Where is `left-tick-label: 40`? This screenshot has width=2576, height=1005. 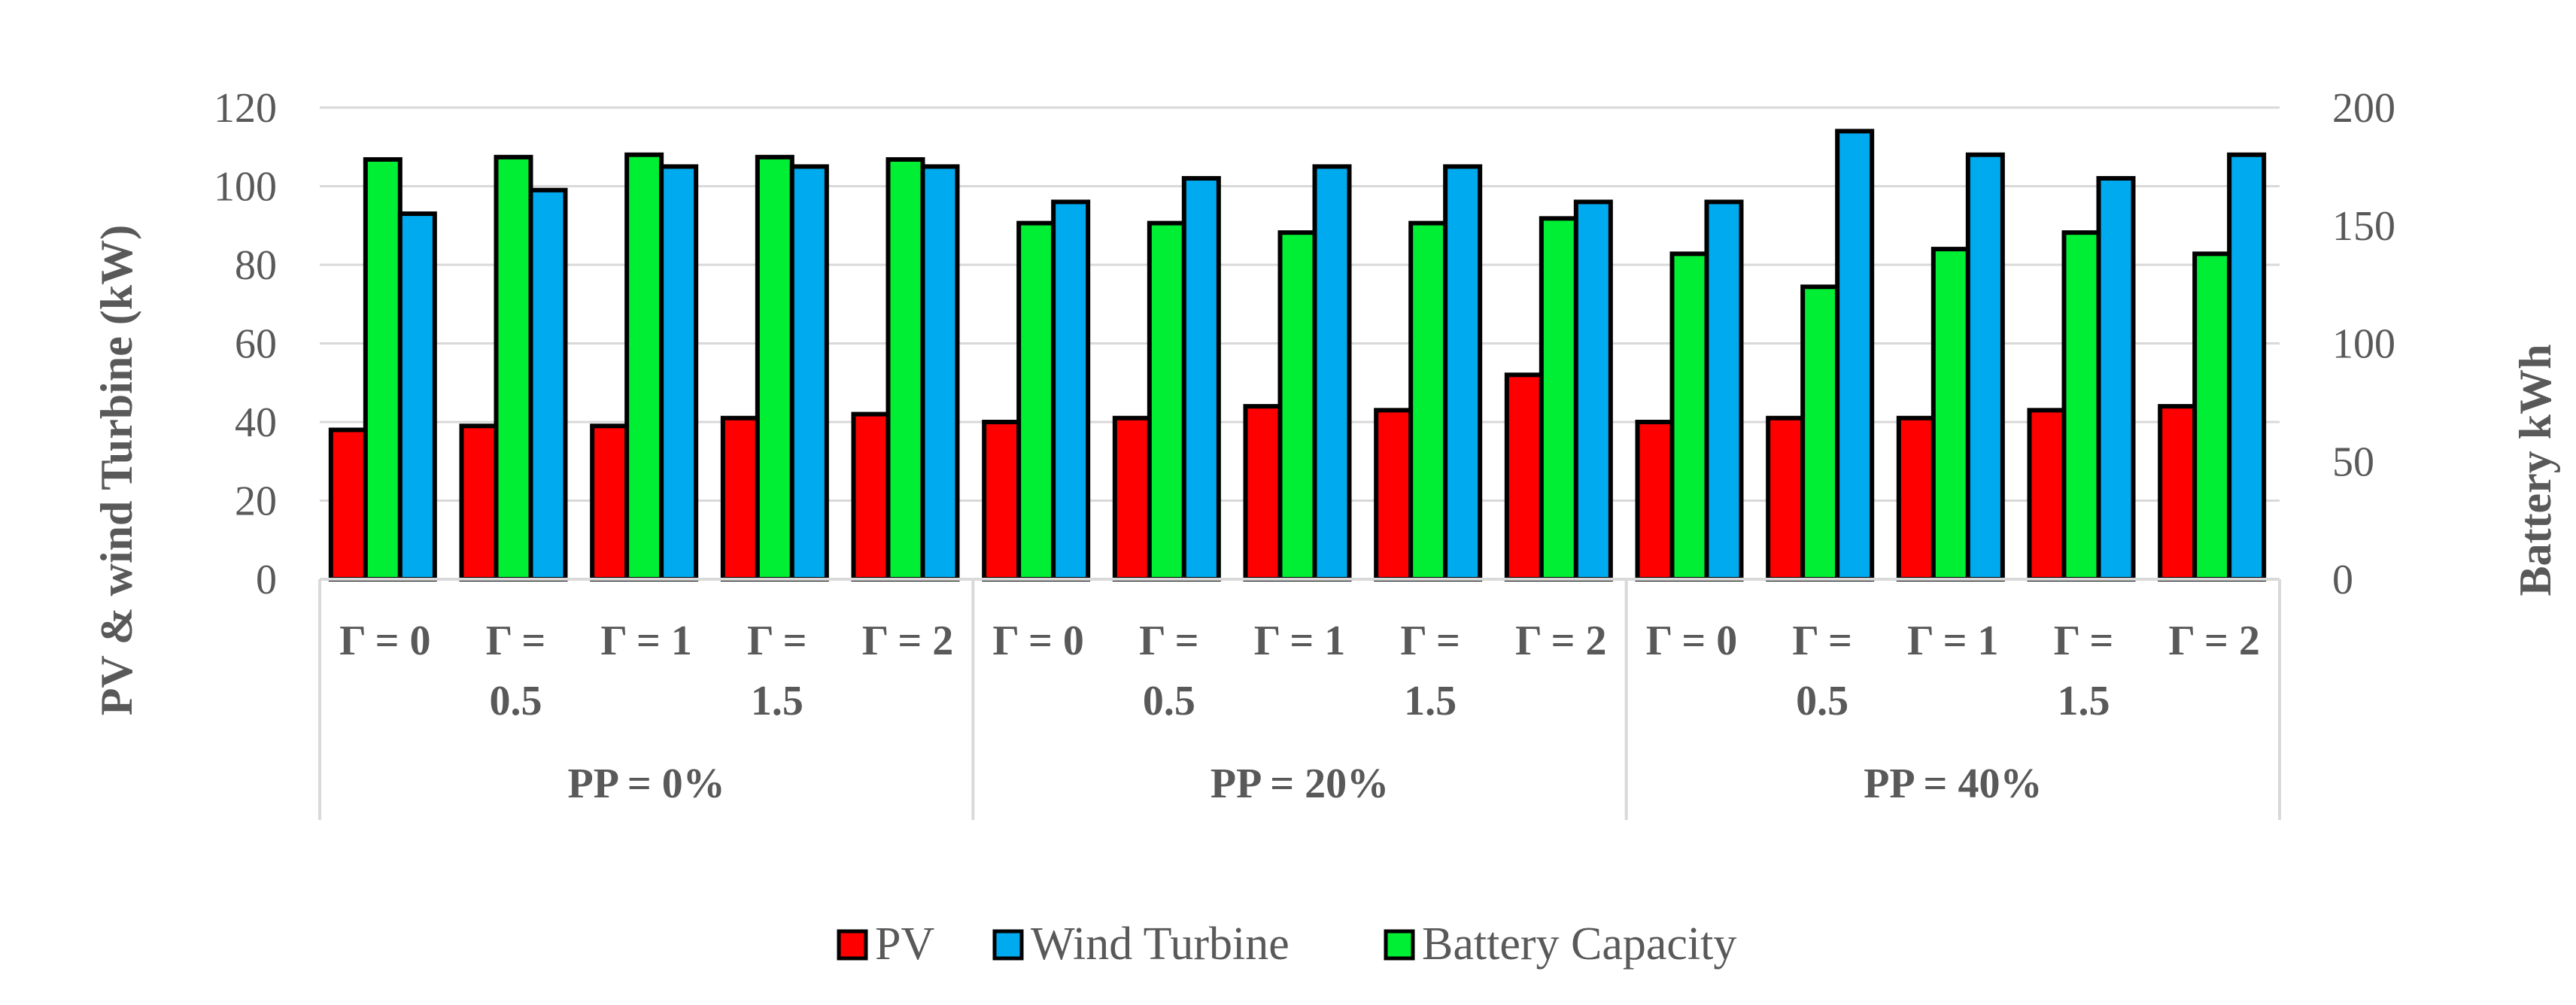 left-tick-label: 40 is located at coordinates (256, 422).